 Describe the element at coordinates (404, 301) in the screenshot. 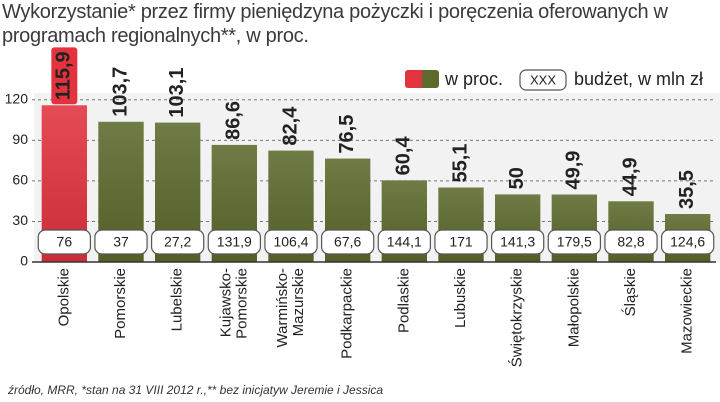

I see `x-tick-label: Podlaskie` at that location.